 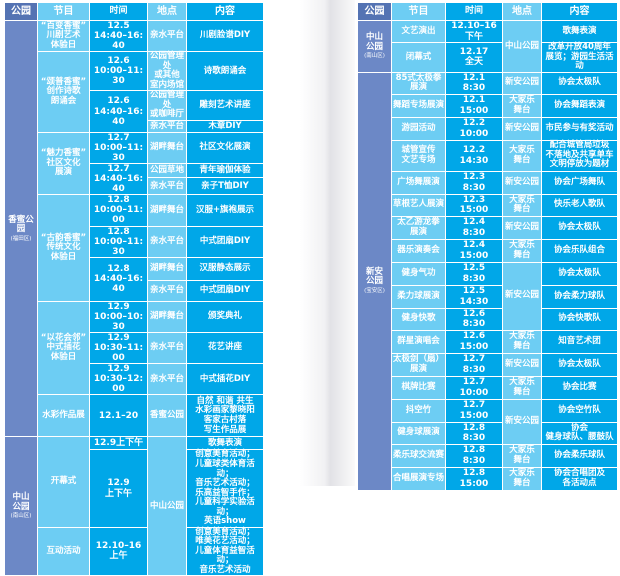 What do you see at coordinates (118, 279) in the screenshot?
I see `time-cell: 12.8 14:40–16:40` at bounding box center [118, 279].